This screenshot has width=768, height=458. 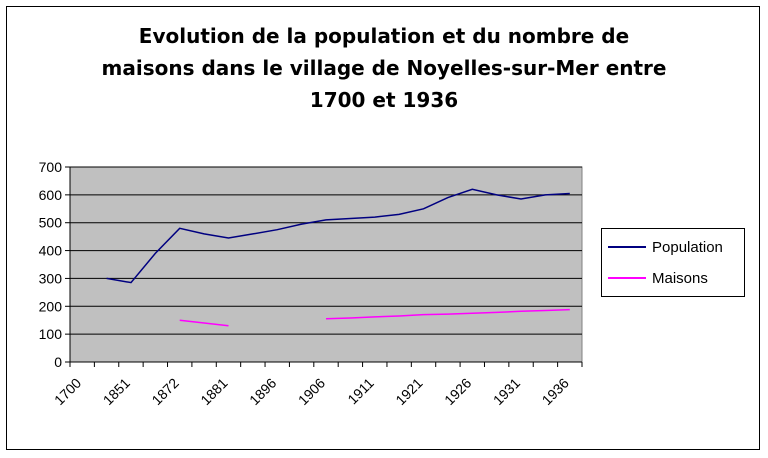 I want to click on x-tick-label-1921: 1921, so click(x=408, y=391).